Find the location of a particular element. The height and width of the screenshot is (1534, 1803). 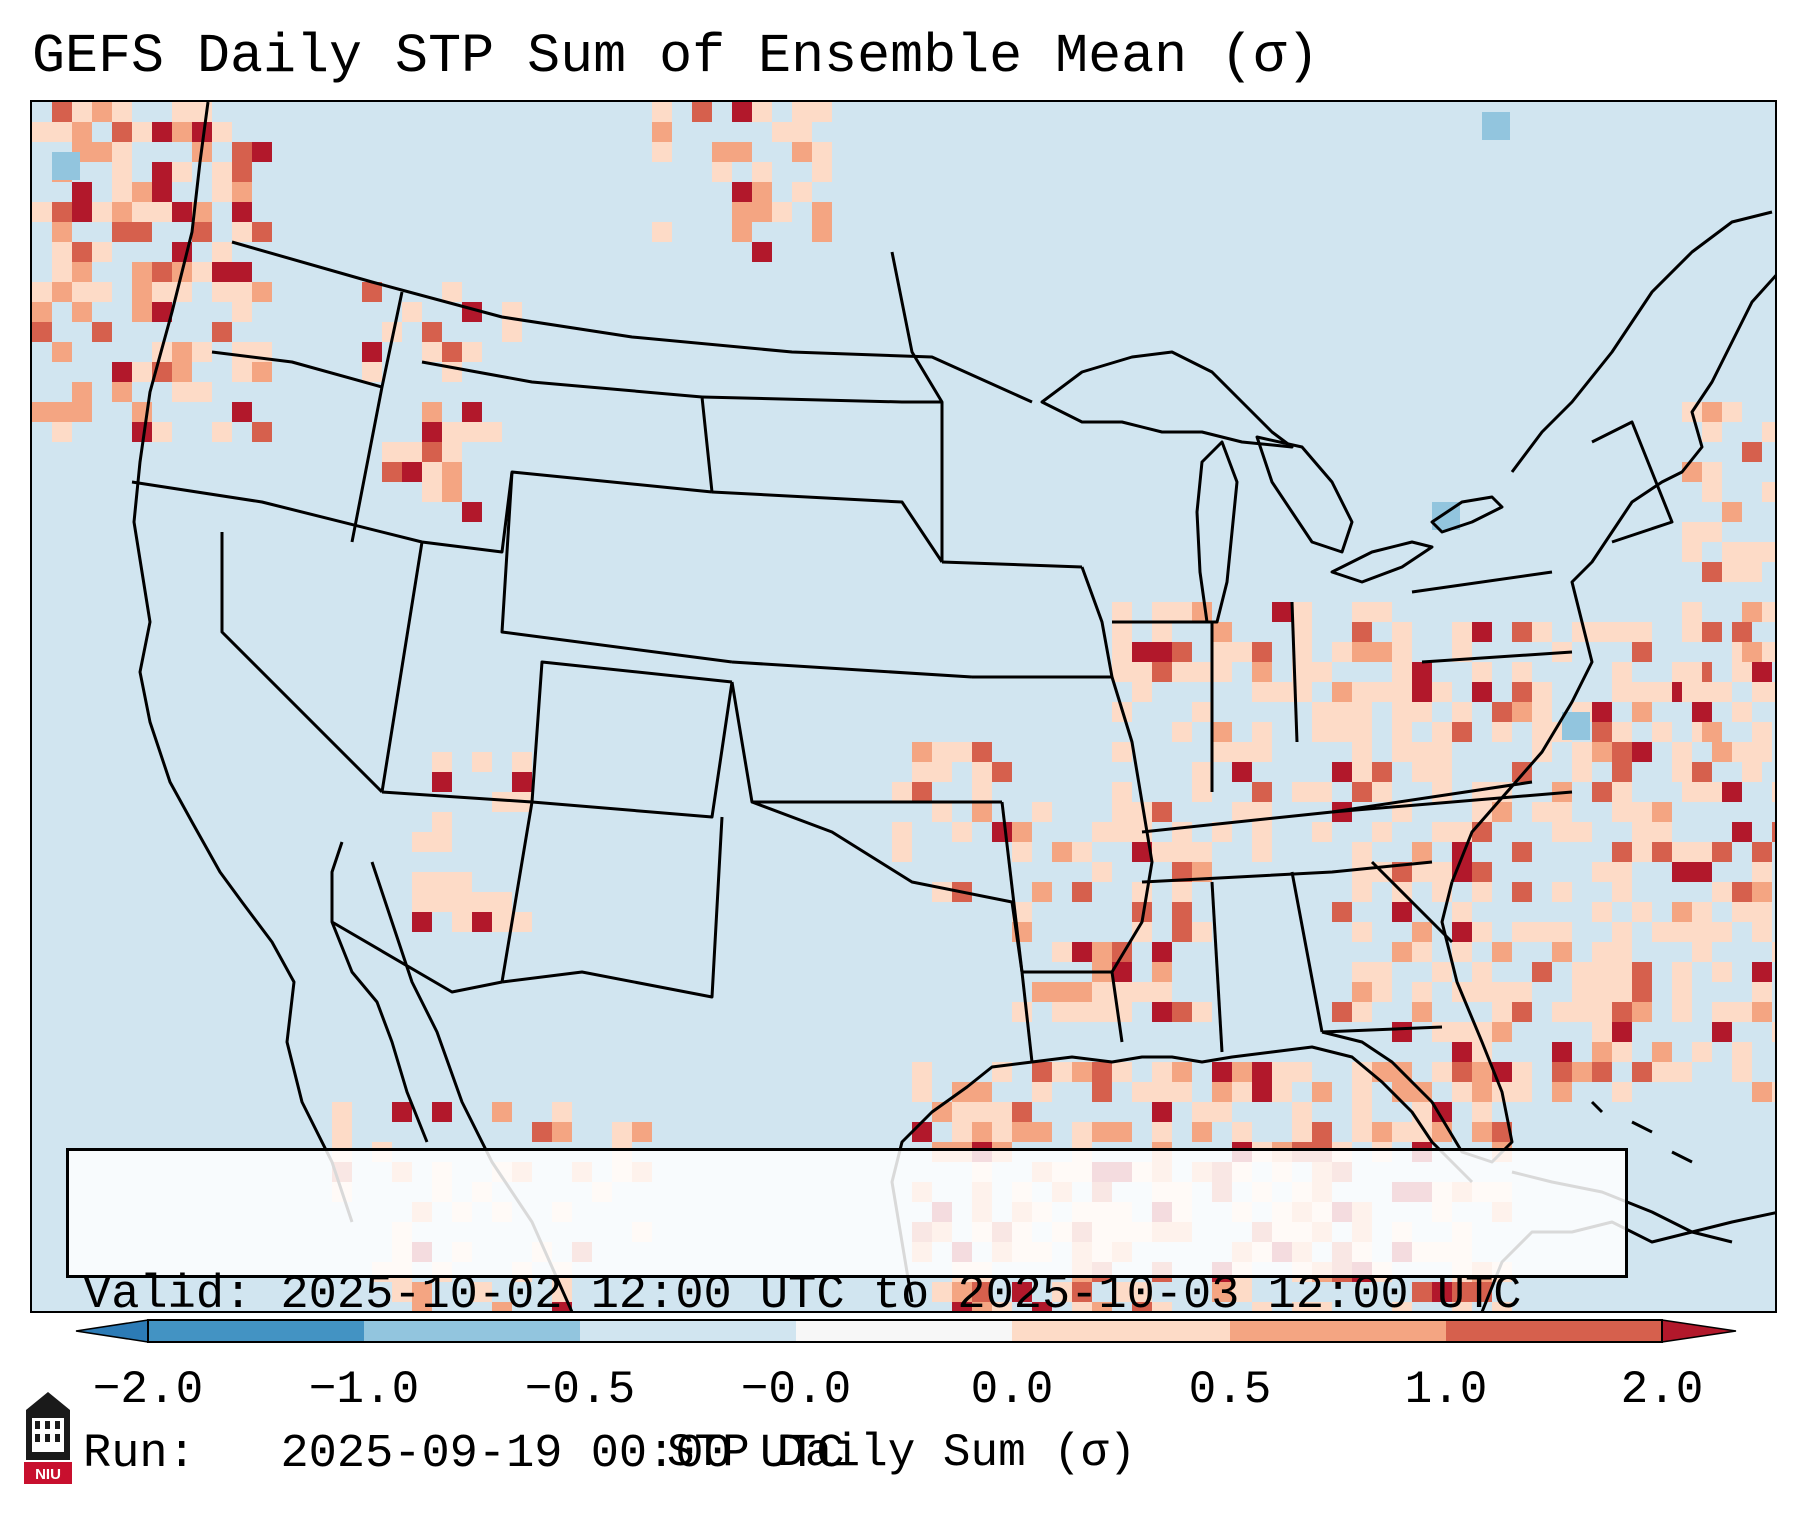

border-nc-va is located at coordinates (1452, 802).